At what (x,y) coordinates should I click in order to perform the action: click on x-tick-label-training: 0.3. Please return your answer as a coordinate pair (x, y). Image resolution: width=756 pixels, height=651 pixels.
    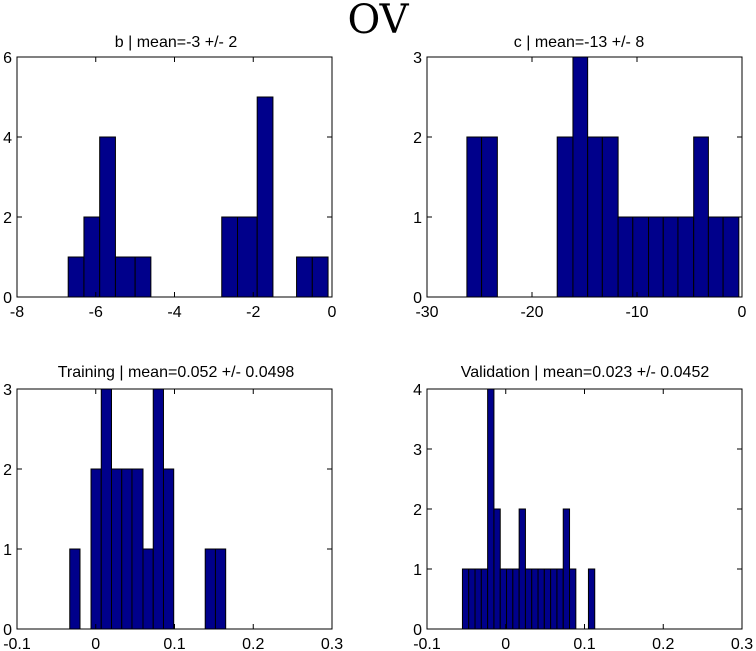
    Looking at the image, I should click on (332, 643).